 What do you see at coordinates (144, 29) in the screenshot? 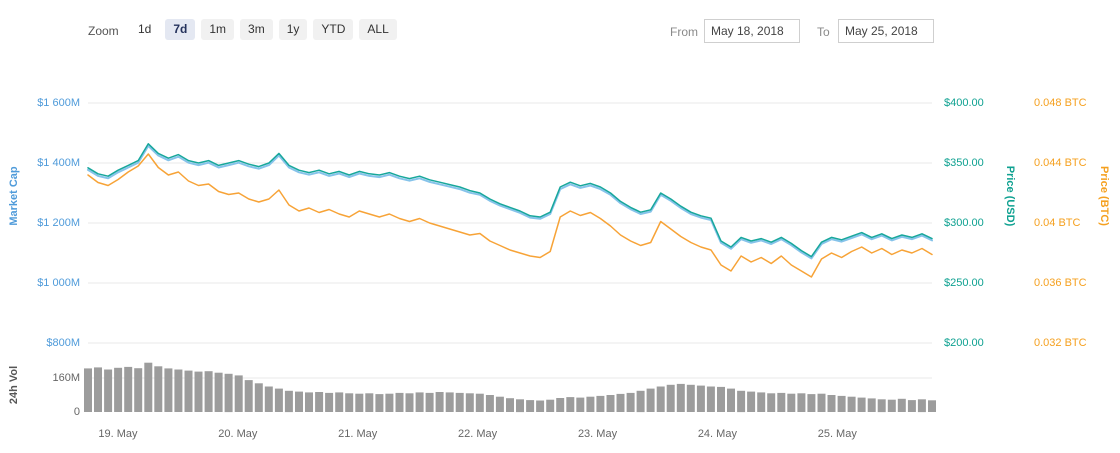
I see `zoom-button-1d: 1d` at bounding box center [144, 29].